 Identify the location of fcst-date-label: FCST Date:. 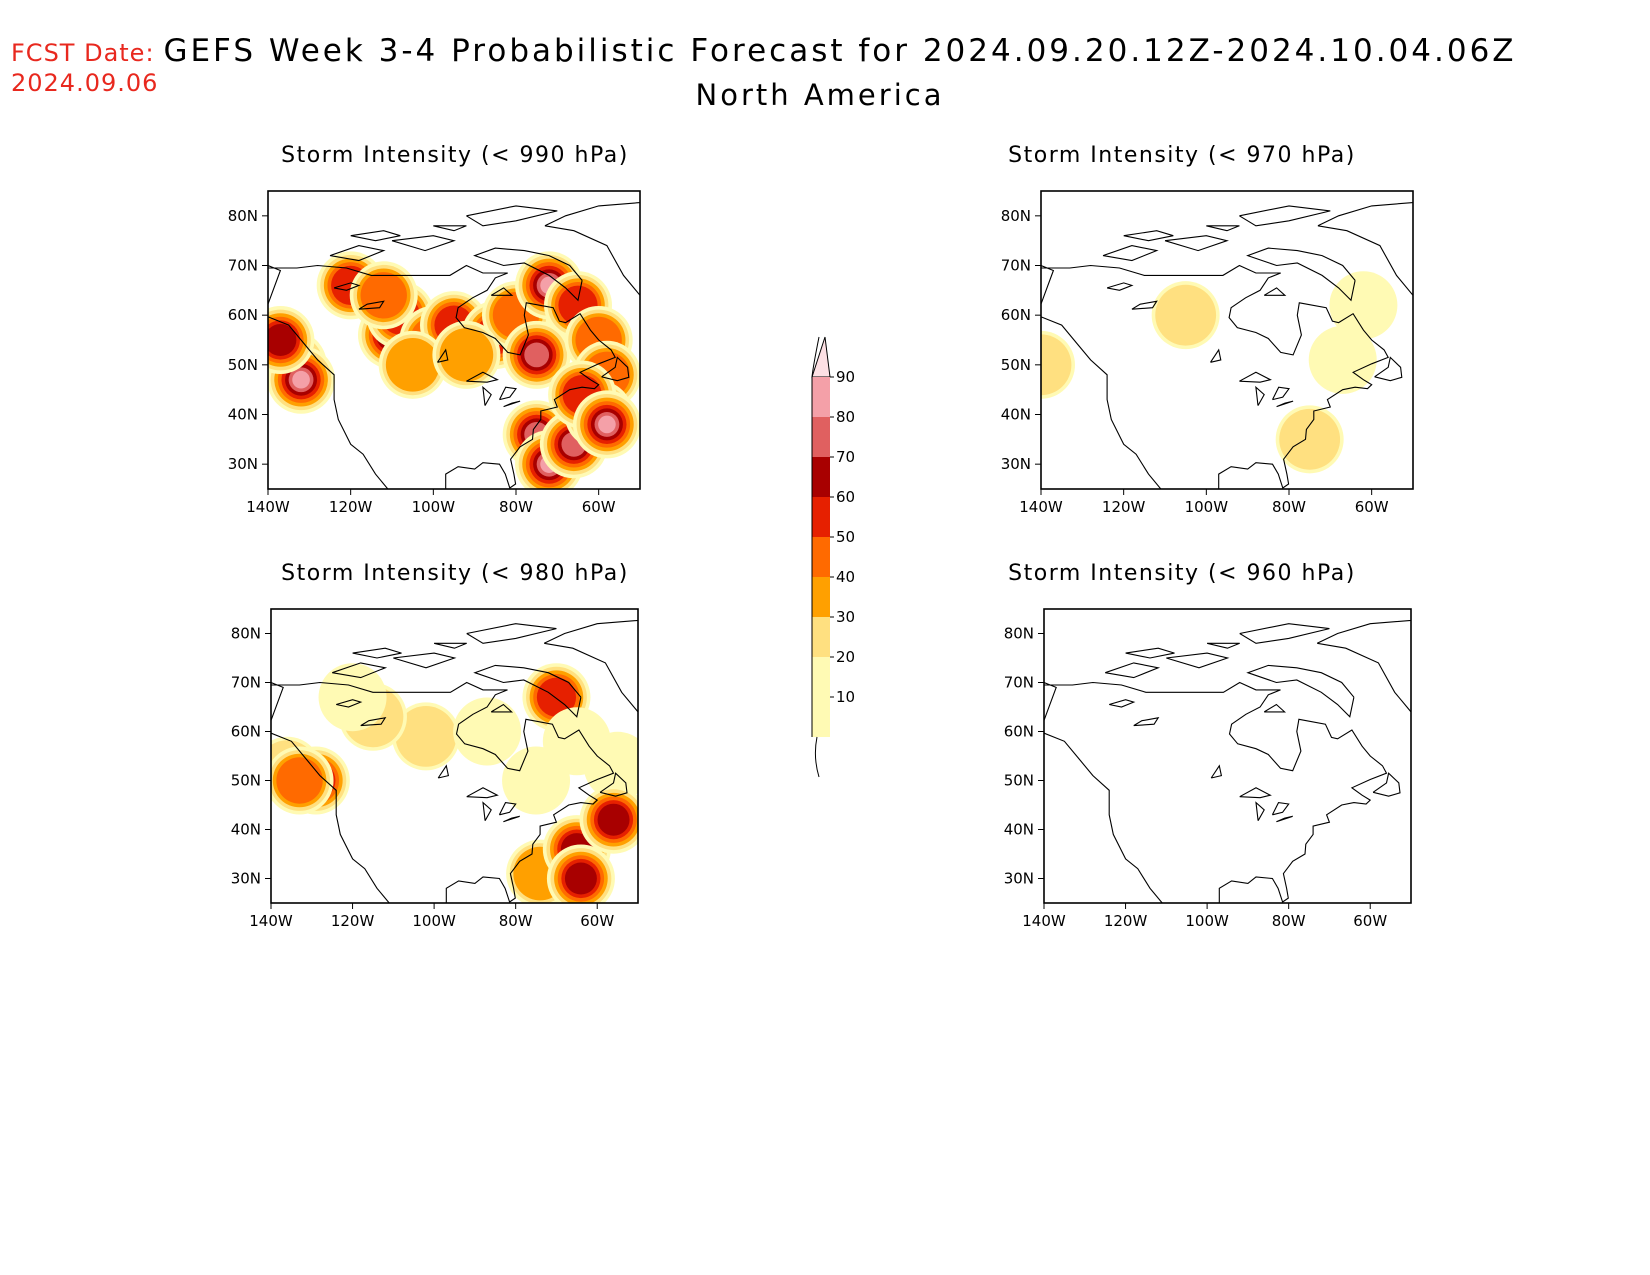
(83, 53).